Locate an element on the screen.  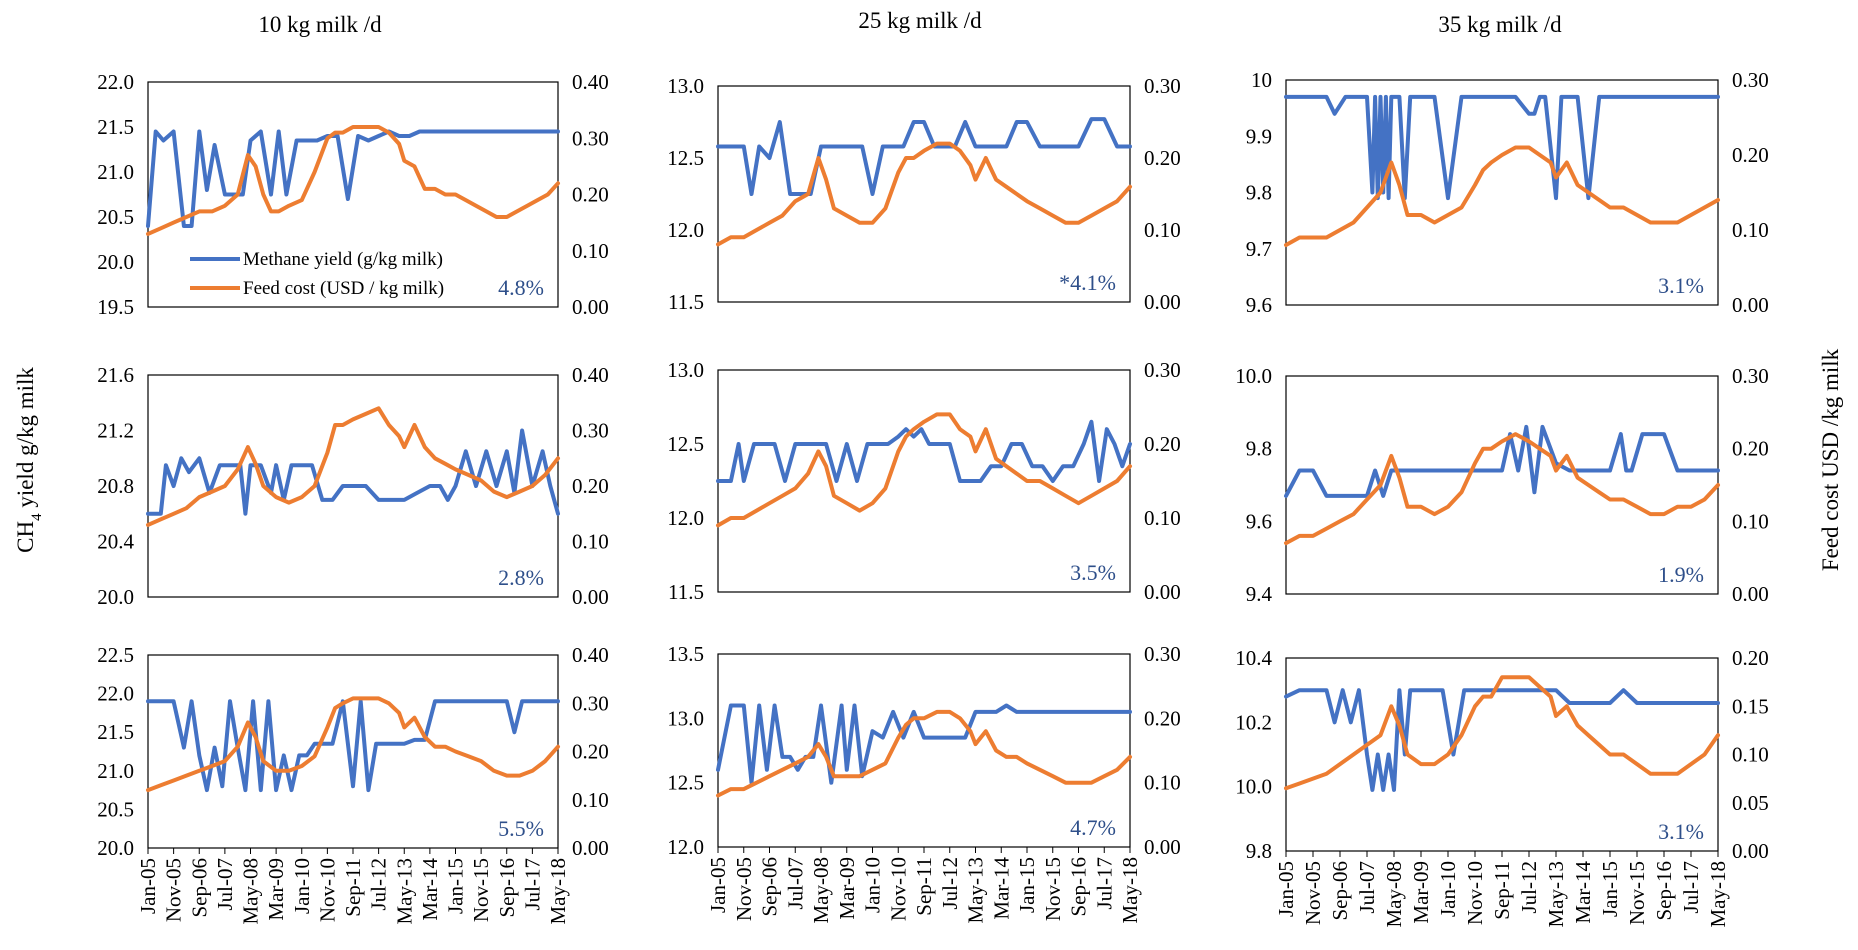
y2-tick-label: 0.05 is located at coordinates (1750, 803).